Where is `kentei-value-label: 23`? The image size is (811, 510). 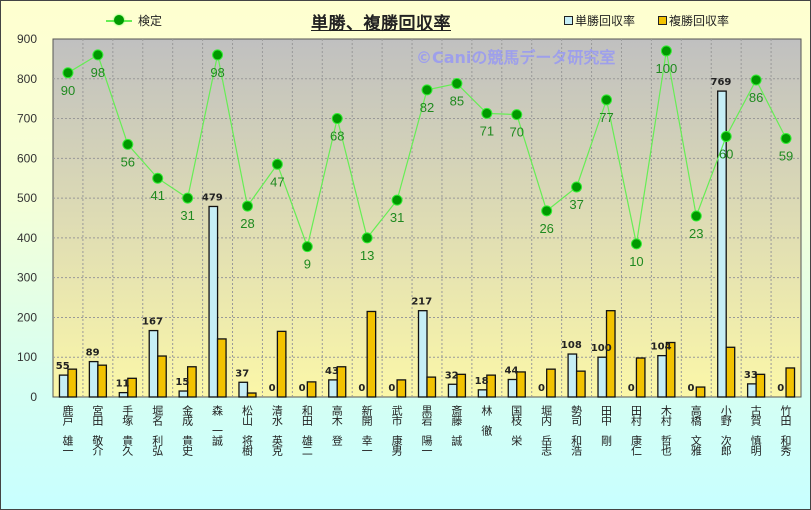 kentei-value-label: 23 is located at coordinates (696, 233).